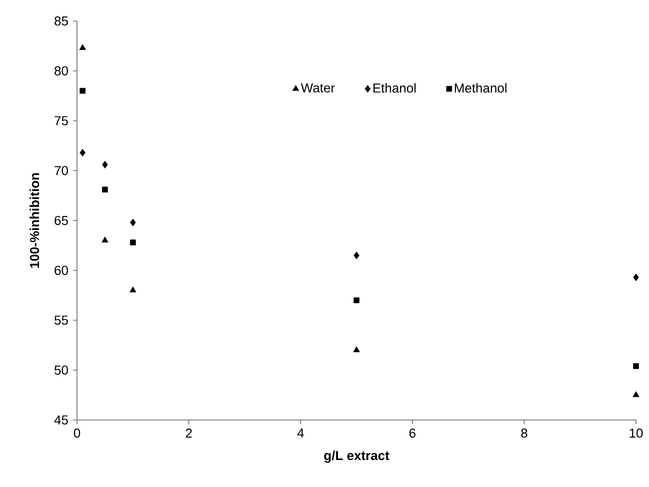 The image size is (649, 487). I want to click on y-tick-label: 70, so click(61, 171).